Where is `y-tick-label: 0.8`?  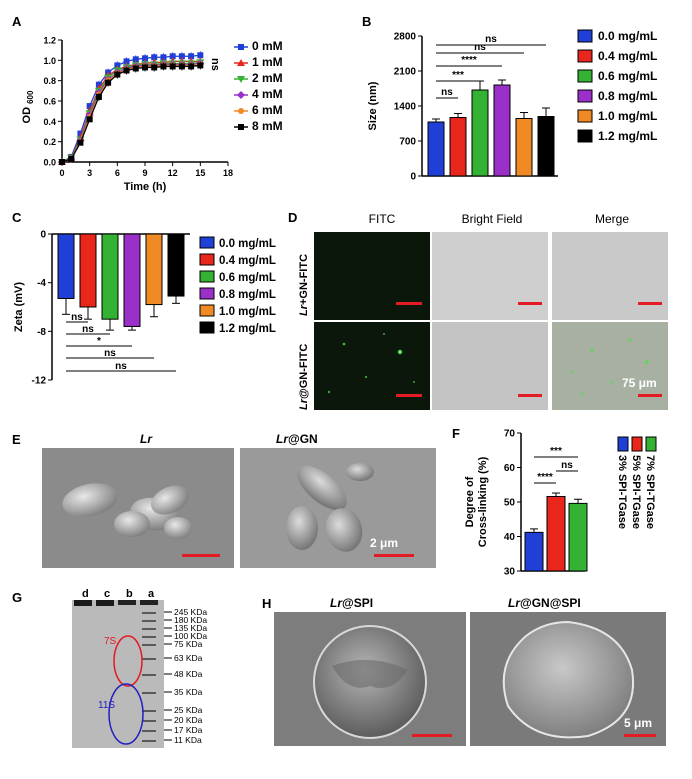
y-tick-label: 0.8 is located at coordinates (49, 81).